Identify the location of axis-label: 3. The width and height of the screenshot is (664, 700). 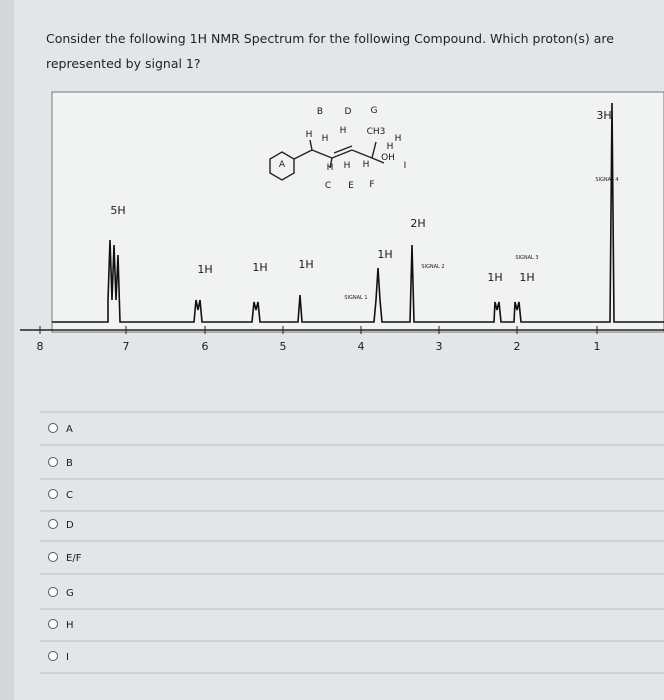
(439, 346).